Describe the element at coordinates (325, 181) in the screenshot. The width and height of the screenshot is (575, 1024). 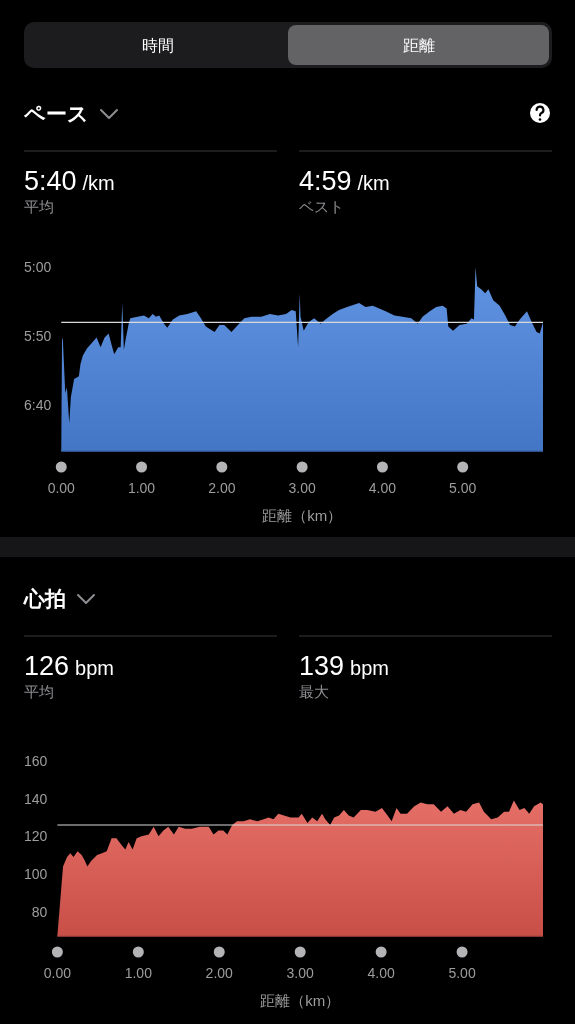
I see `text: 4:59` at that location.